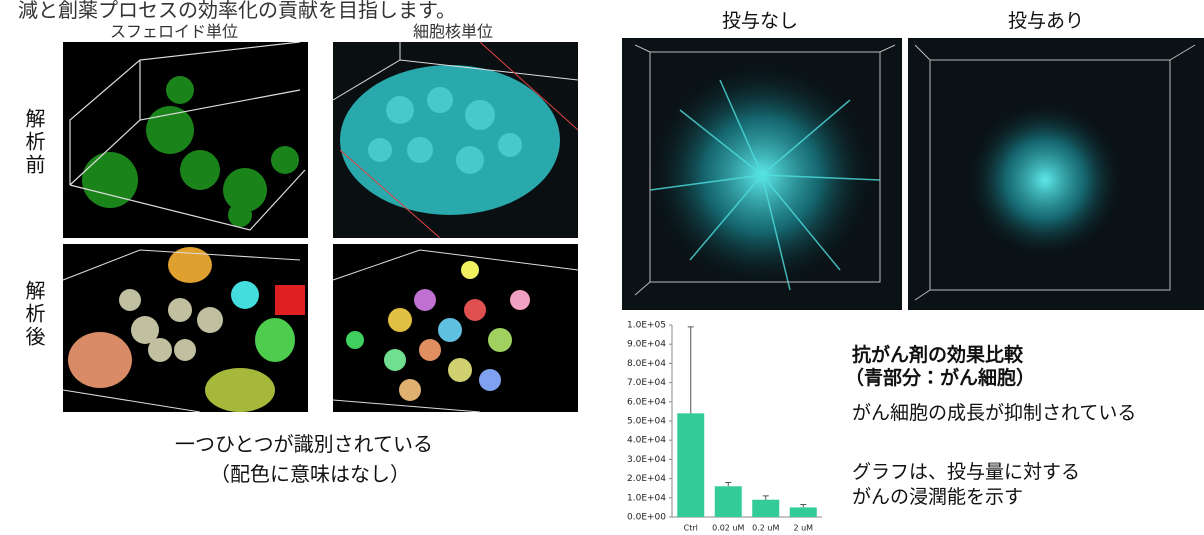 The width and height of the screenshot is (1204, 535). Describe the element at coordinates (966, 472) in the screenshot. I see `note: グラフは、投与量に対する` at that location.